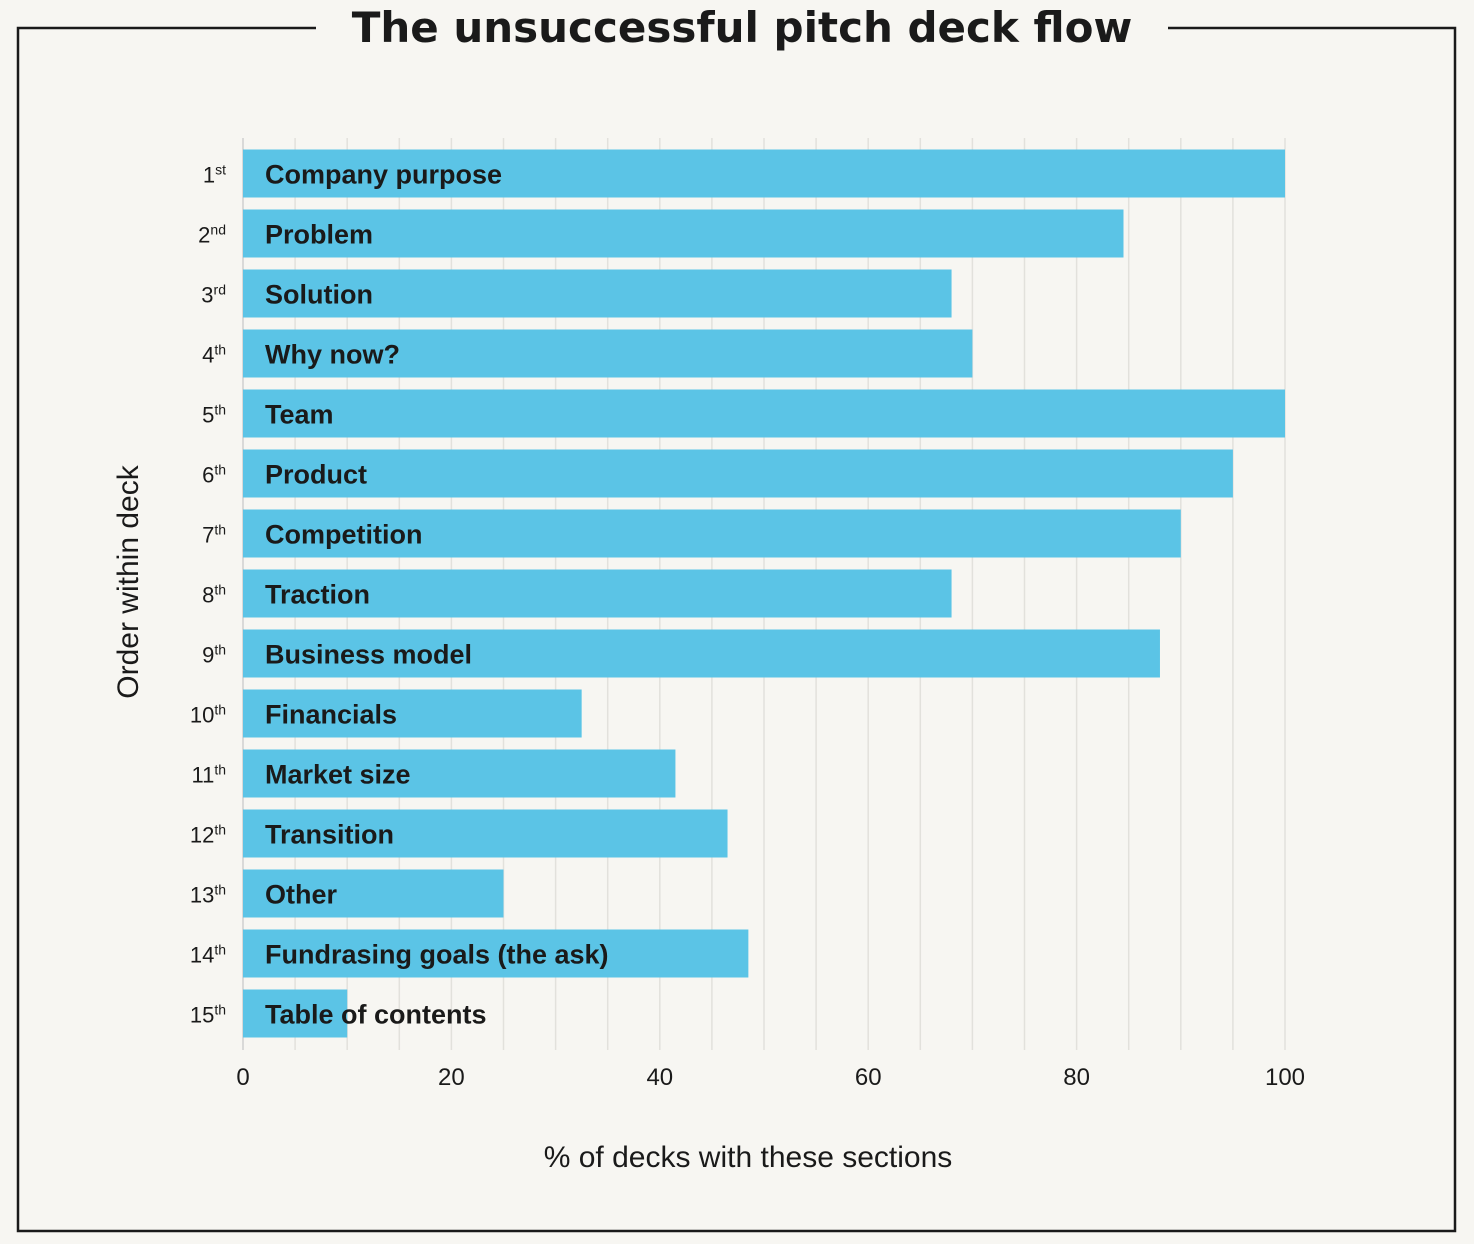 The width and height of the screenshot is (1474, 1244). I want to click on bar-label-12: Transition, so click(329, 835).